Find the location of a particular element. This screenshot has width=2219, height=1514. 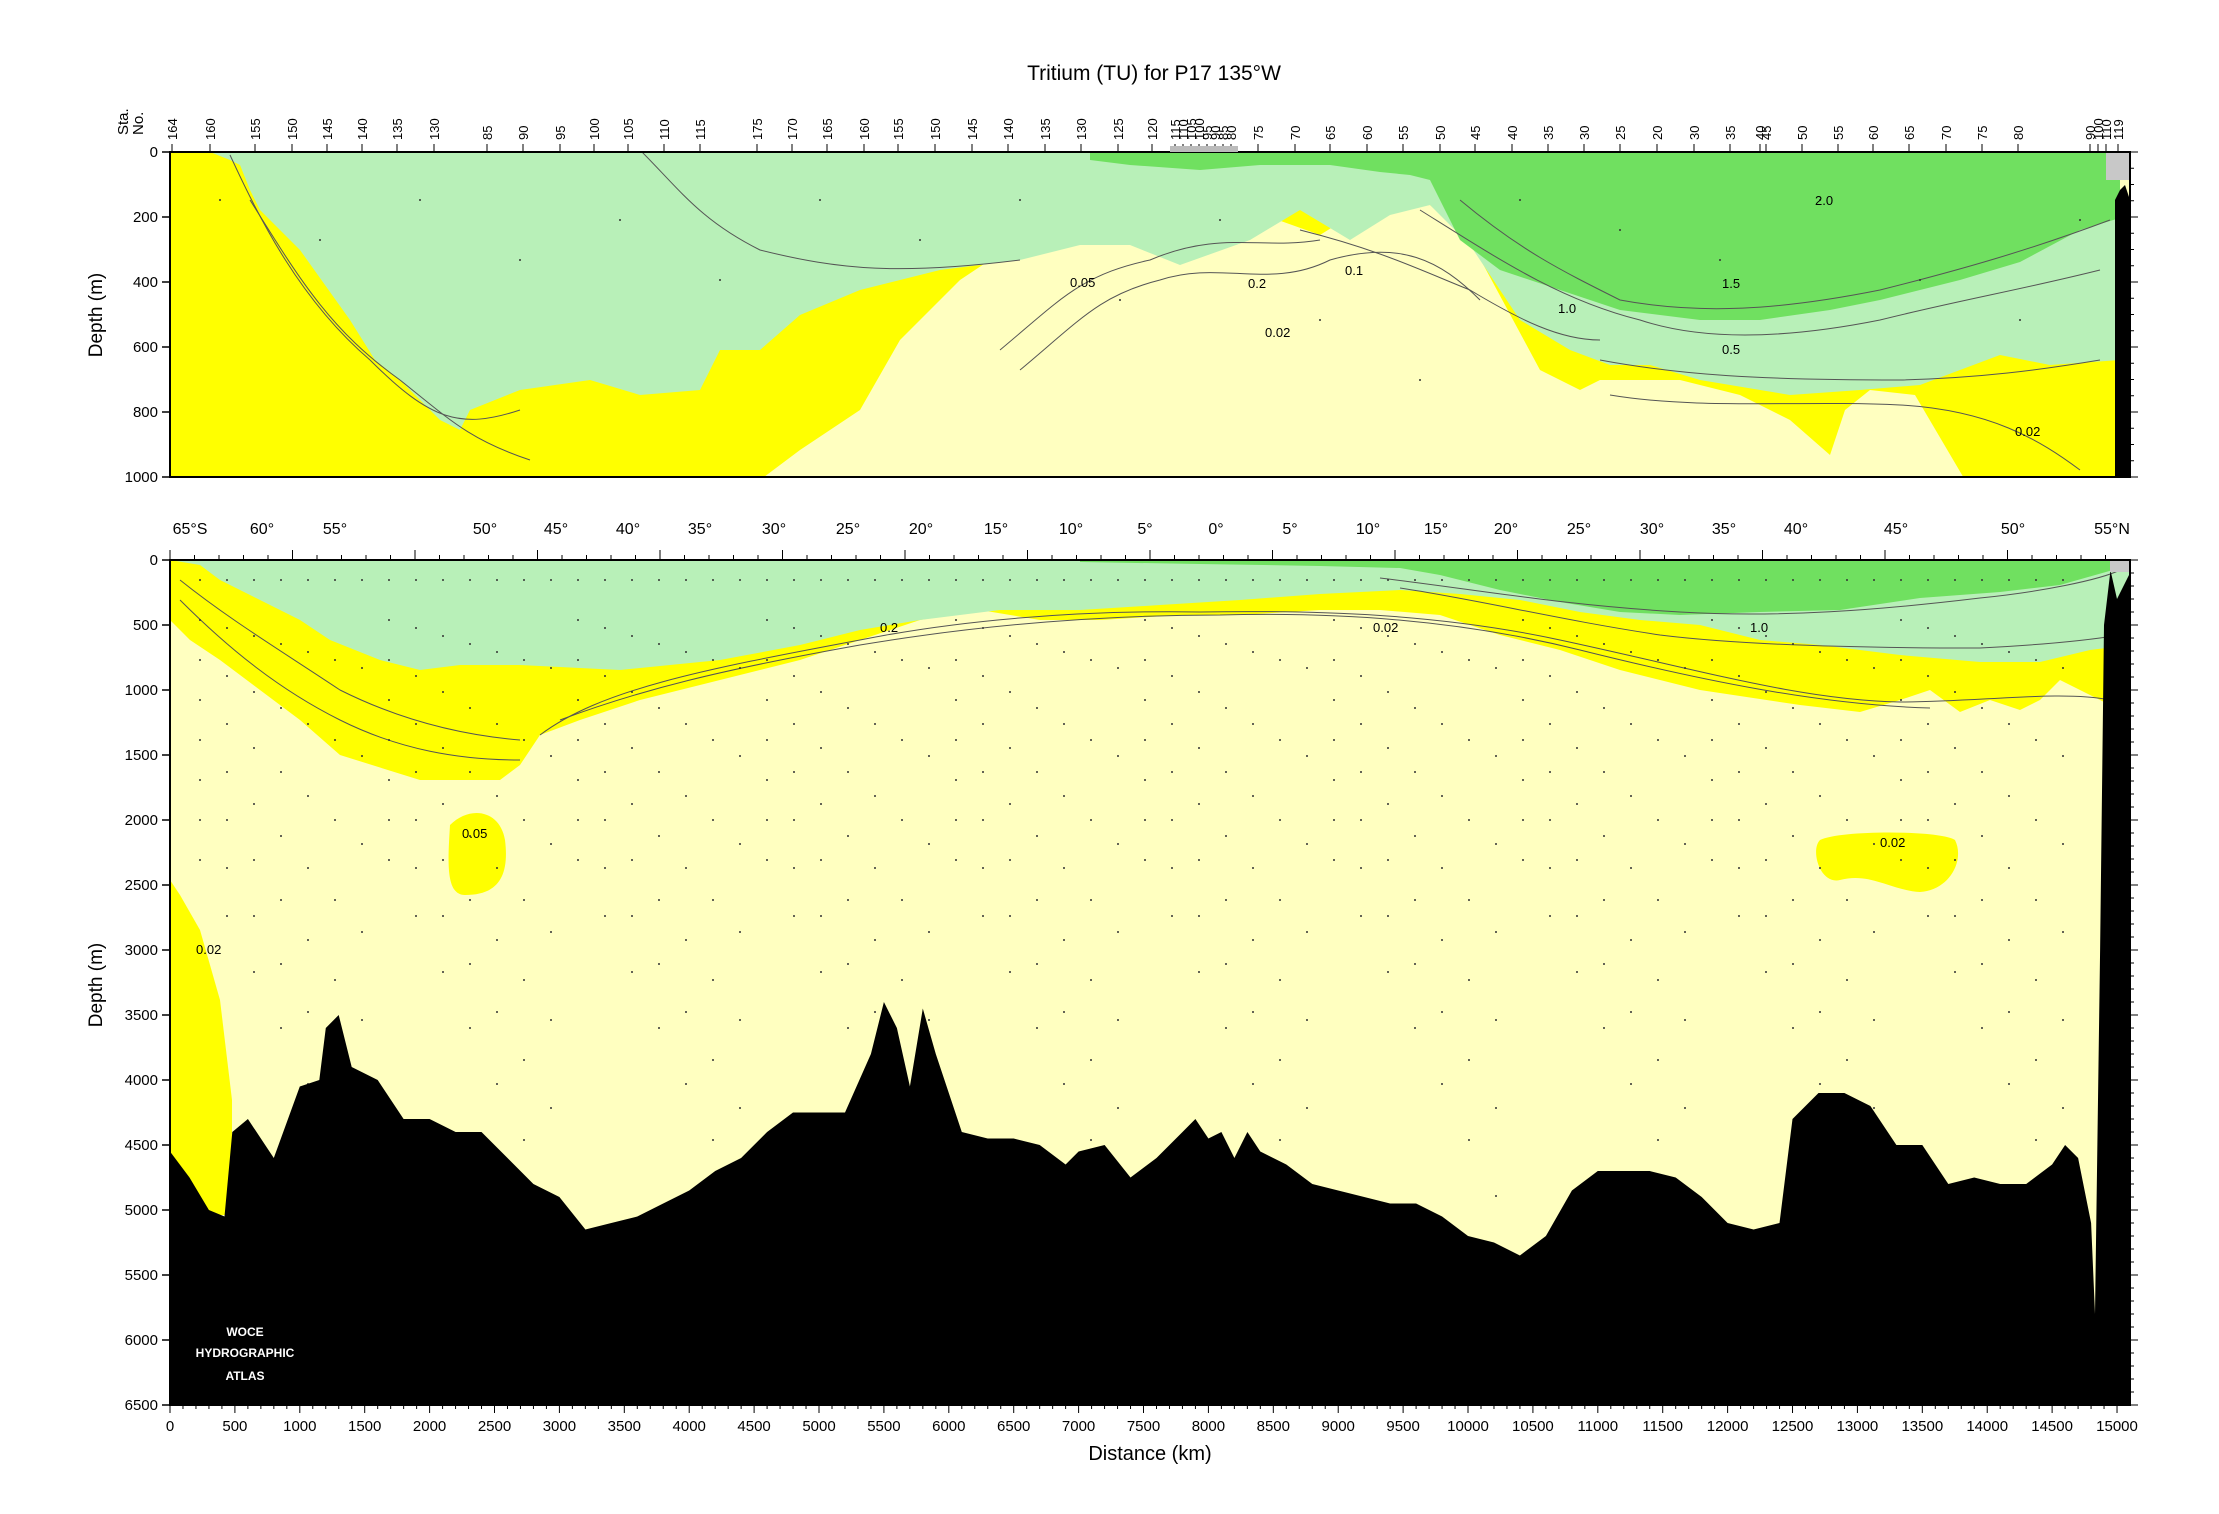

station-label: 155 is located at coordinates (898, 129).